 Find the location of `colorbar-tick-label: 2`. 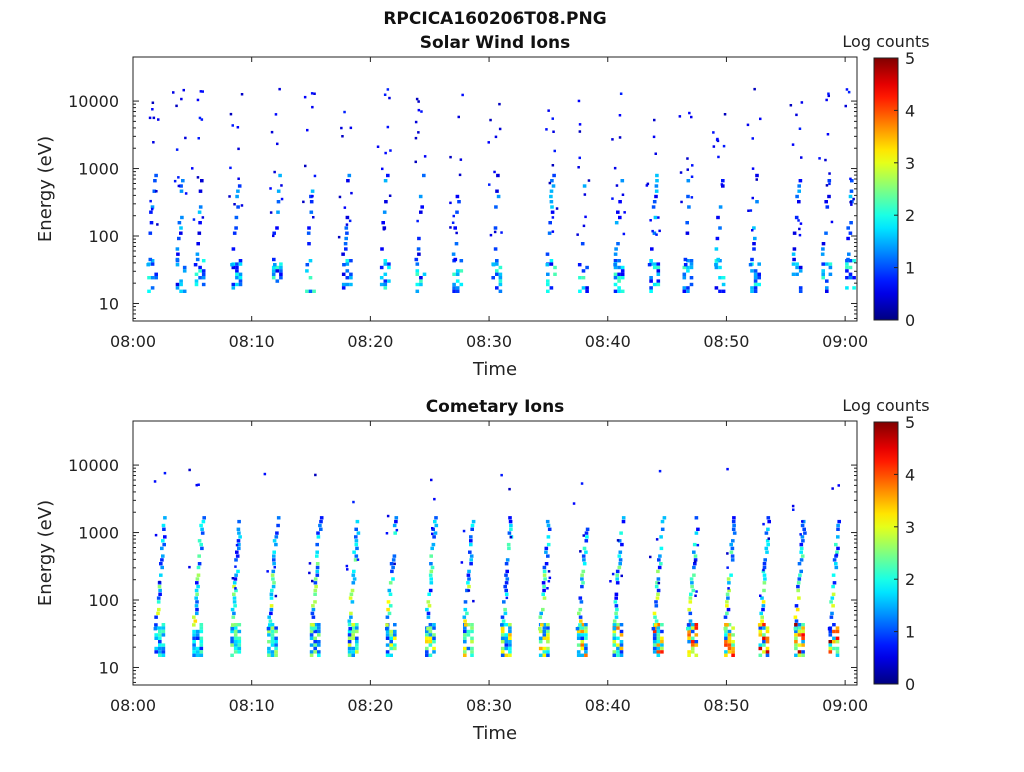

colorbar-tick-label: 2 is located at coordinates (910, 215).